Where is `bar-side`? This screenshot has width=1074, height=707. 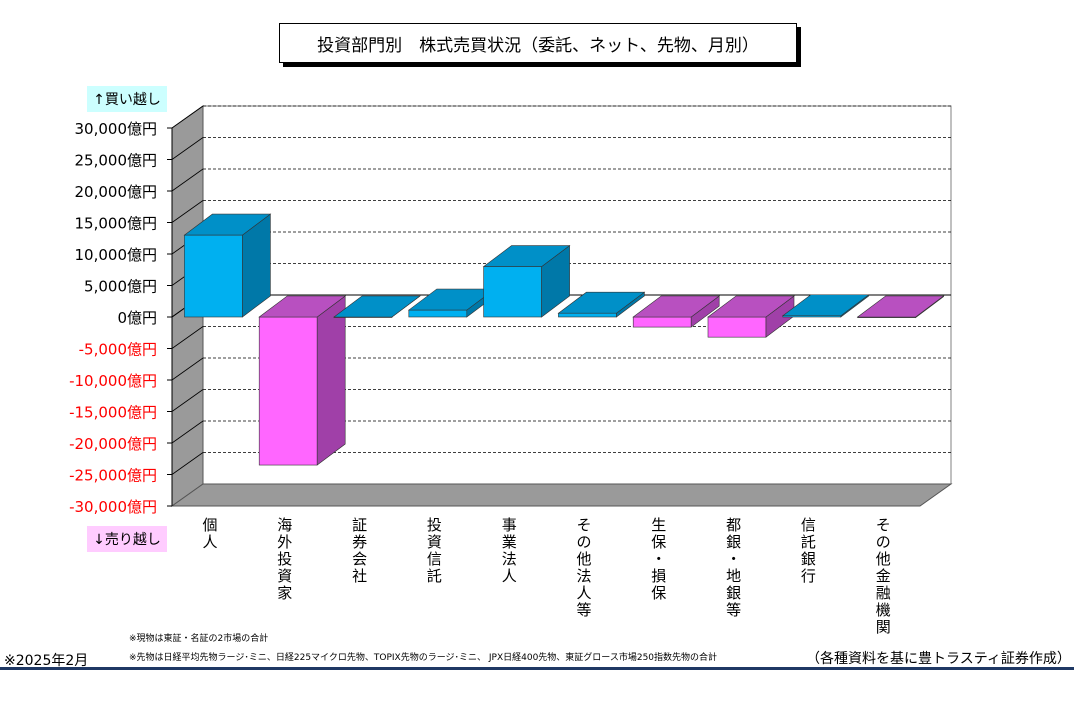
bar-side is located at coordinates (331, 380).